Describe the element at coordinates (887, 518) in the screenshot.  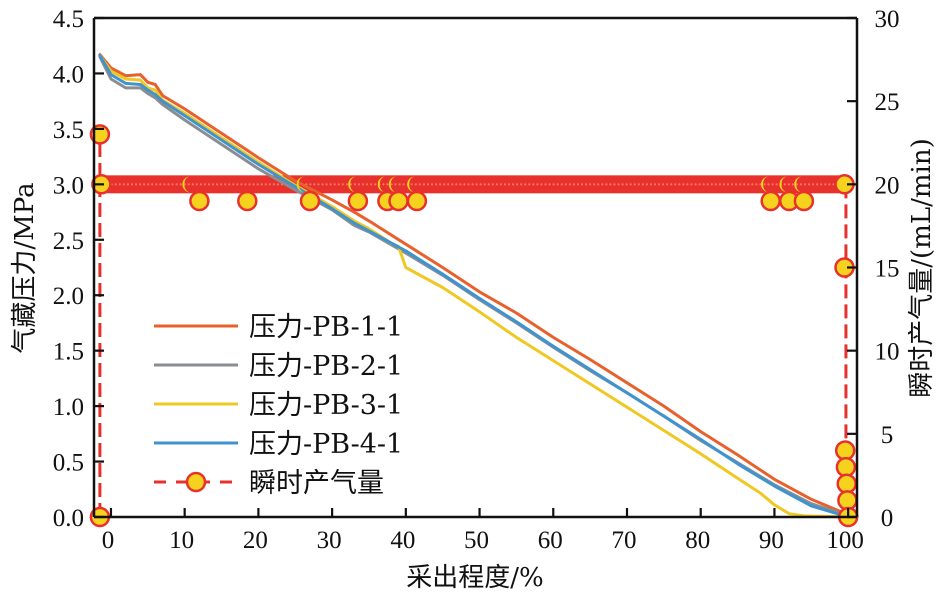
I see `y2-tick-label: 0` at that location.